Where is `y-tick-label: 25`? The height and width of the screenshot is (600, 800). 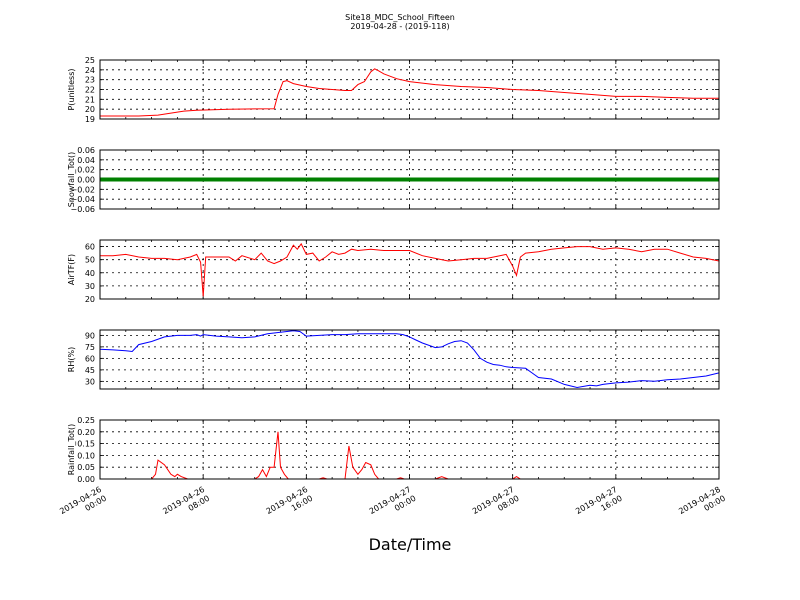 y-tick-label: 25 is located at coordinates (90, 60).